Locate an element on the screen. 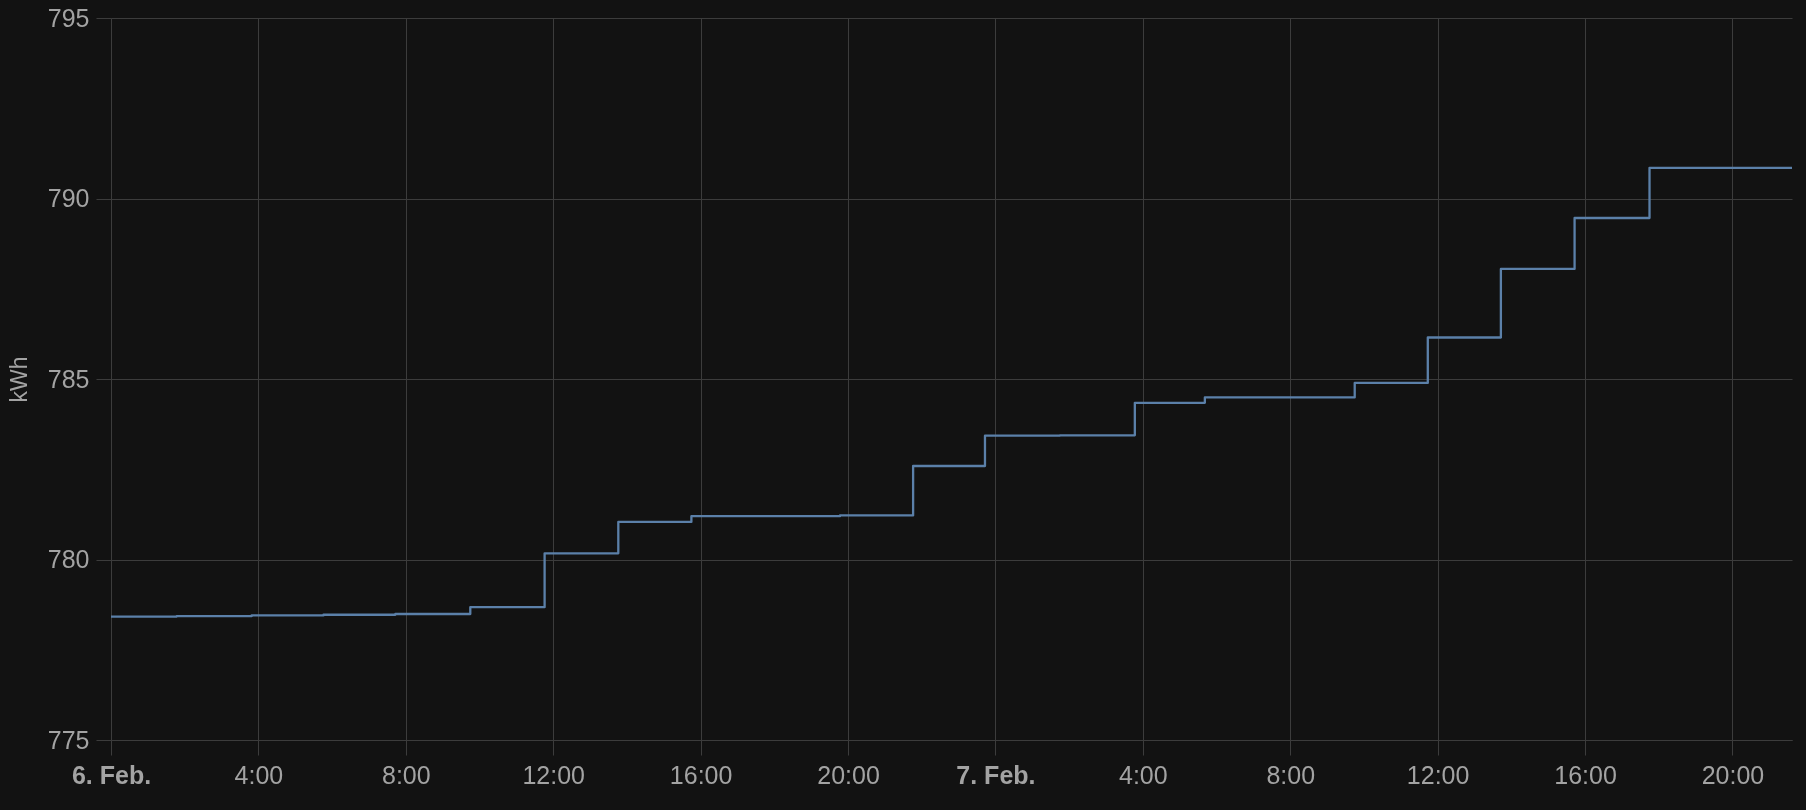 This screenshot has width=1806, height=810. y-tick-label: 795 is located at coordinates (68, 17).